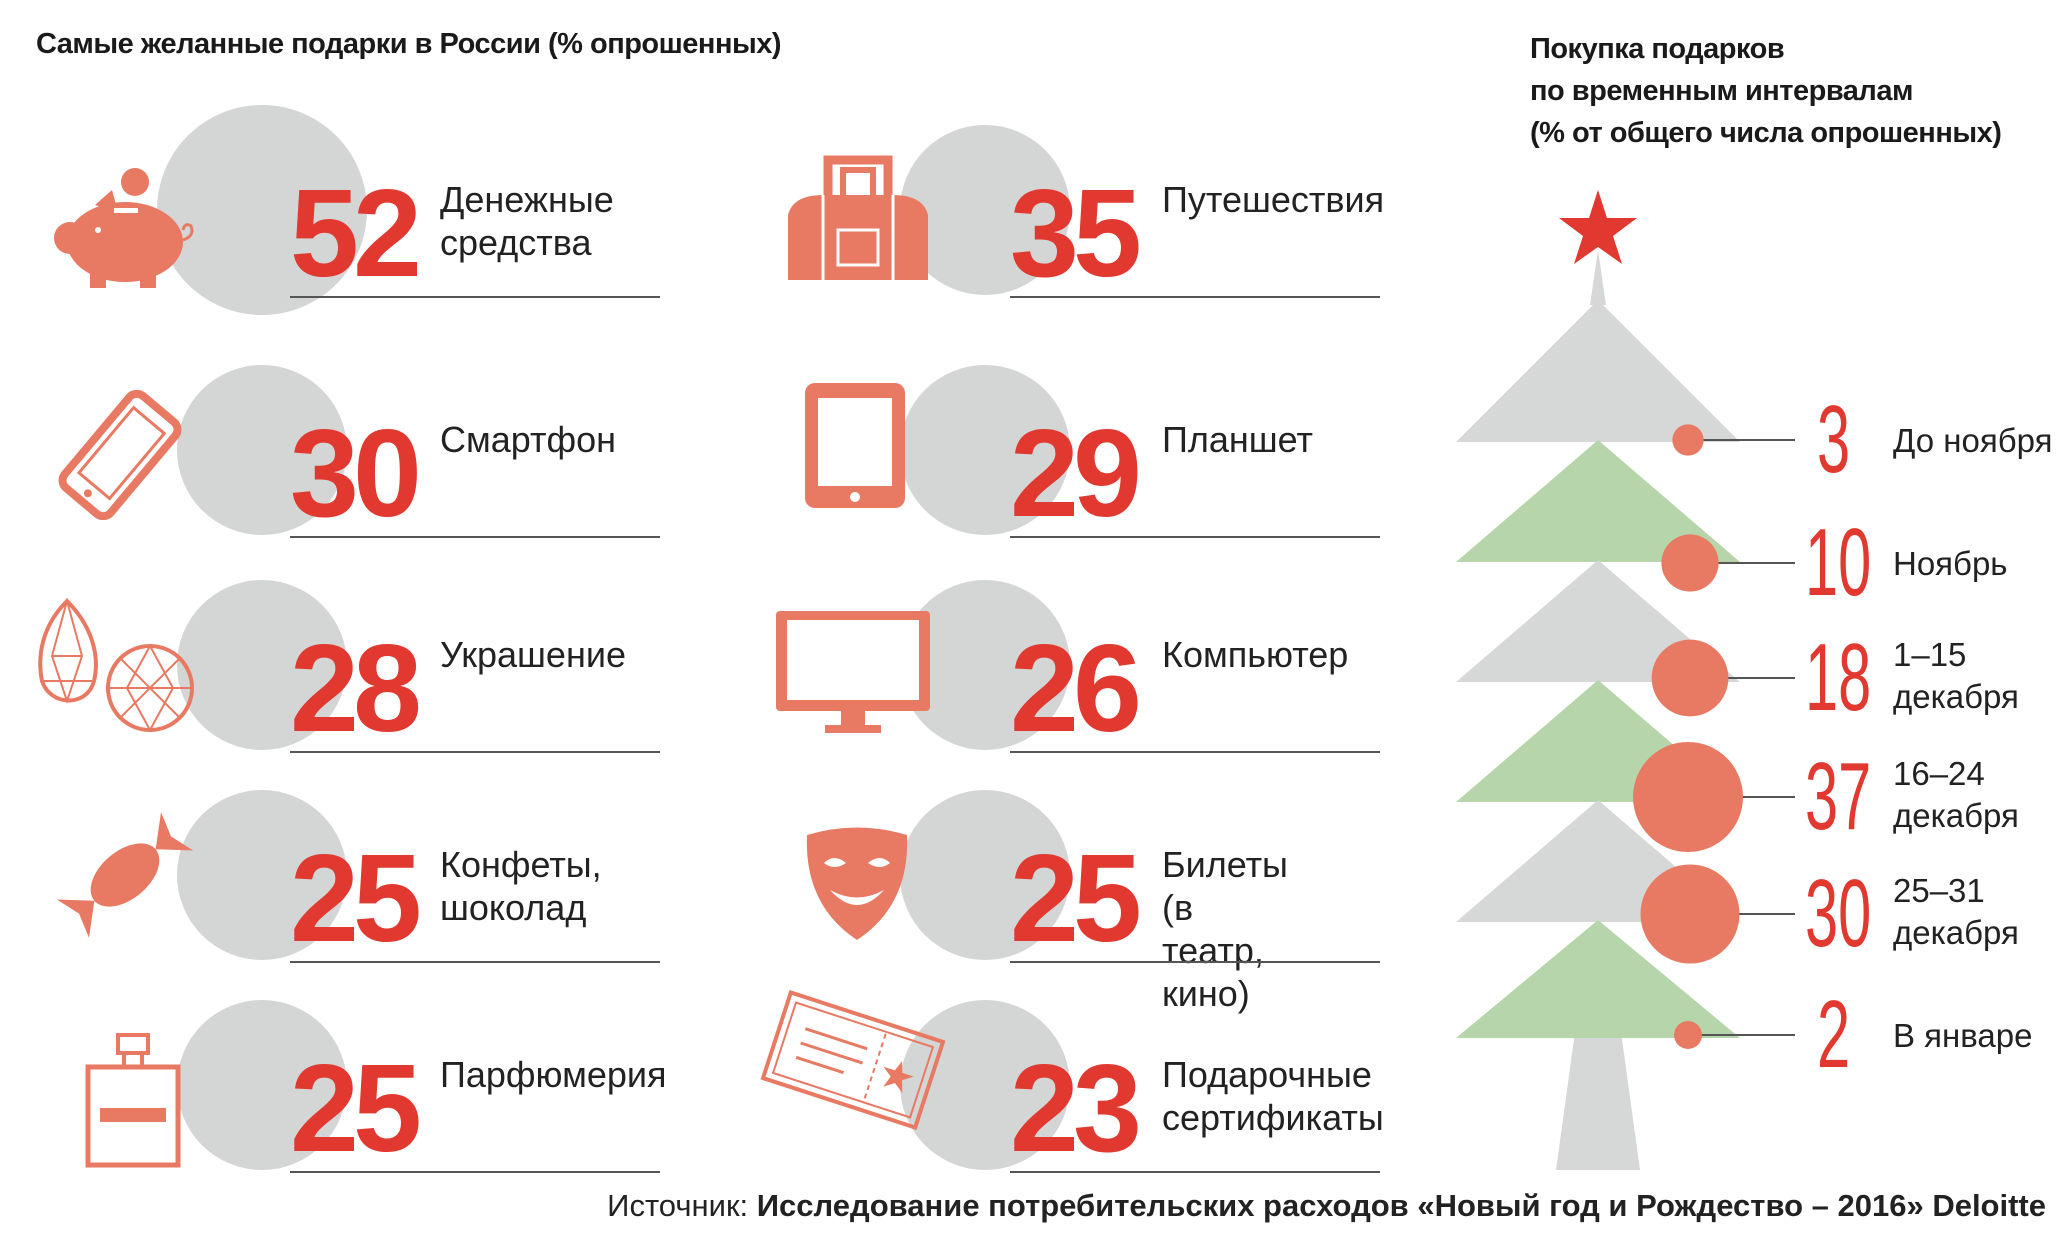 This screenshot has height=1246, width=2070. I want to click on item-label-line: Украшение, so click(533, 654).